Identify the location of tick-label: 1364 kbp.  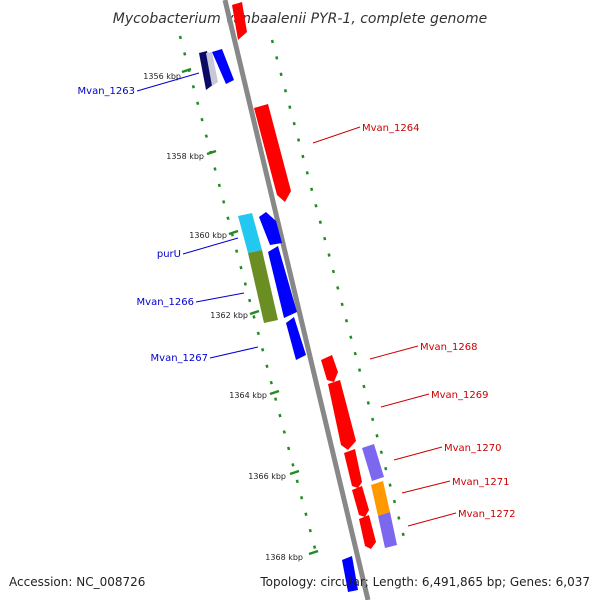
(248, 395).